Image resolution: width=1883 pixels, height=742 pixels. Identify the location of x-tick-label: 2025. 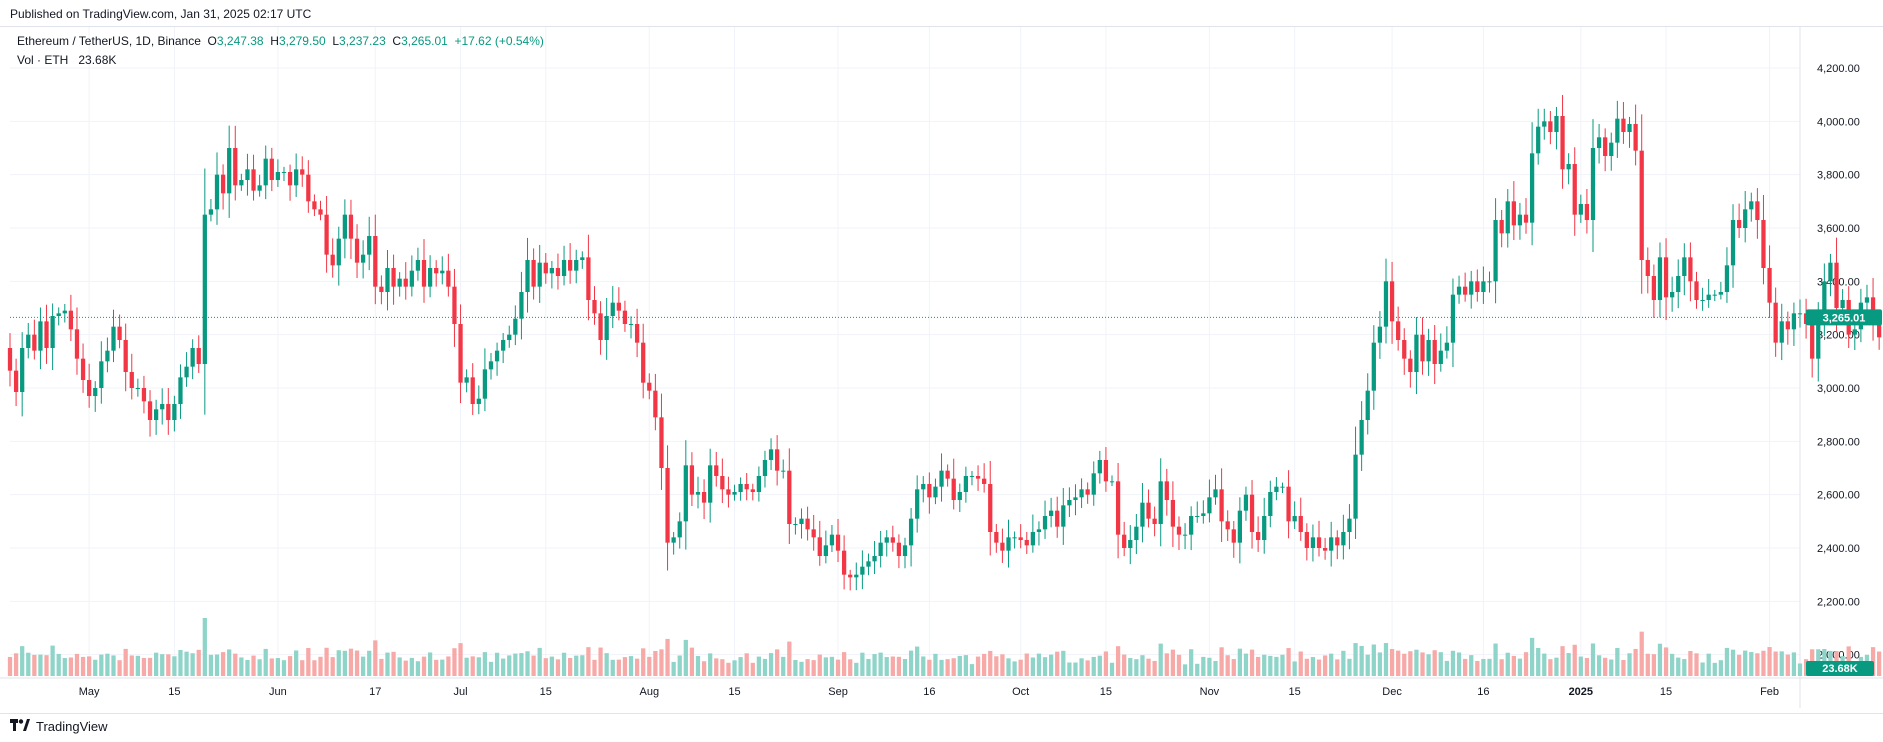
(1581, 692).